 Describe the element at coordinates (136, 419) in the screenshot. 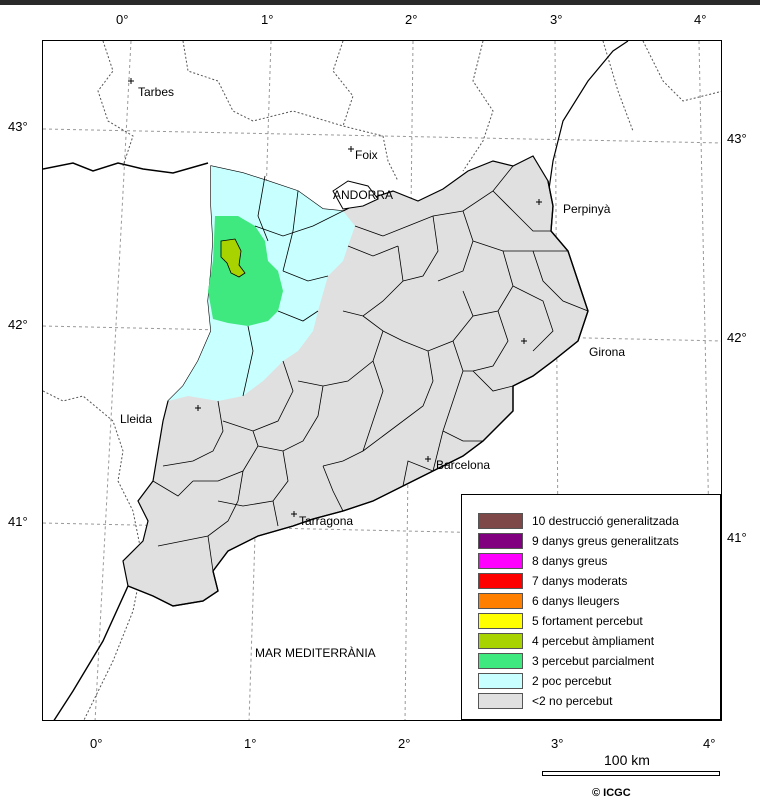

I see `place-label-lleida: Lleida` at that location.